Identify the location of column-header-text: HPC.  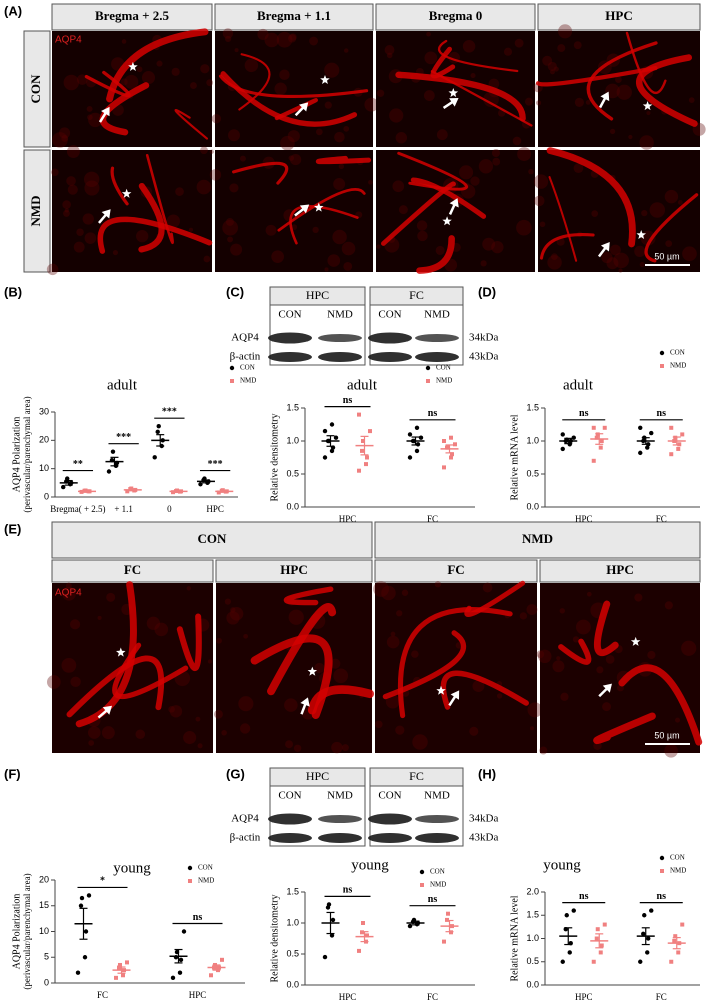
(619, 569).